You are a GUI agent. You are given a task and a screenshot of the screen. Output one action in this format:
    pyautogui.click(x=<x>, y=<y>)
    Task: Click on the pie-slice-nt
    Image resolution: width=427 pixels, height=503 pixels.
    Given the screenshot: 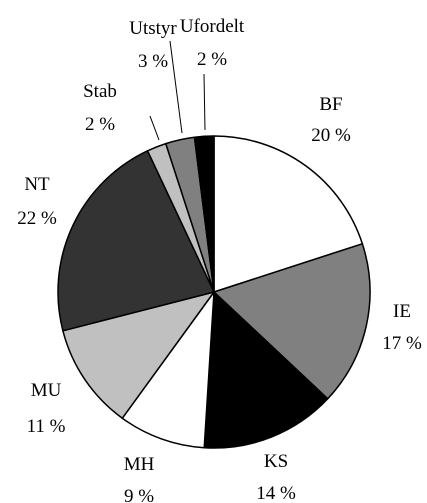 What is the action you would take?
    pyautogui.click(x=136, y=241)
    